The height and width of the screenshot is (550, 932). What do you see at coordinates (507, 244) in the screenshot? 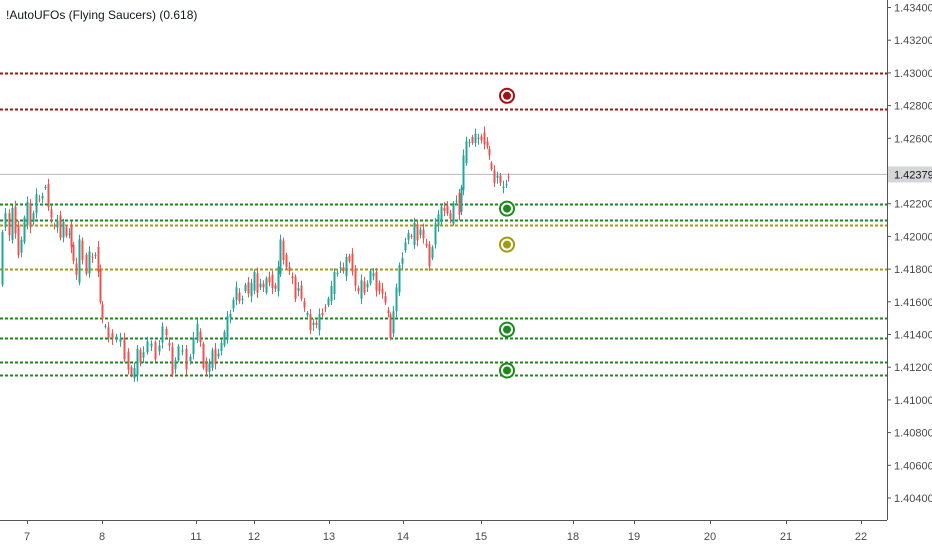
I see `ufo-marker-olive` at bounding box center [507, 244].